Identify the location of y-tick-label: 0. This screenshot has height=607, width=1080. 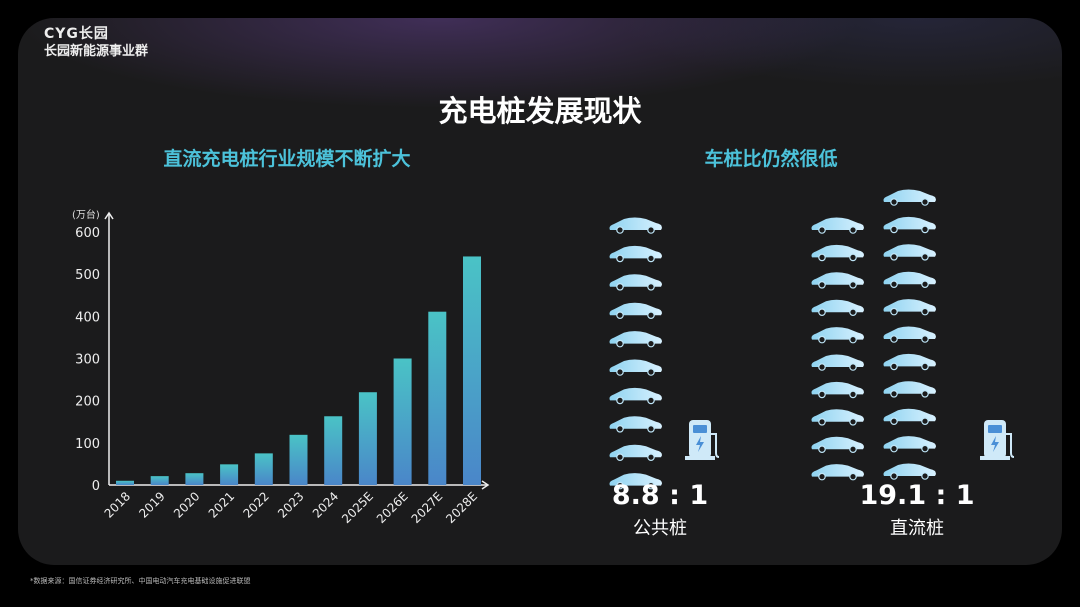
(96, 486).